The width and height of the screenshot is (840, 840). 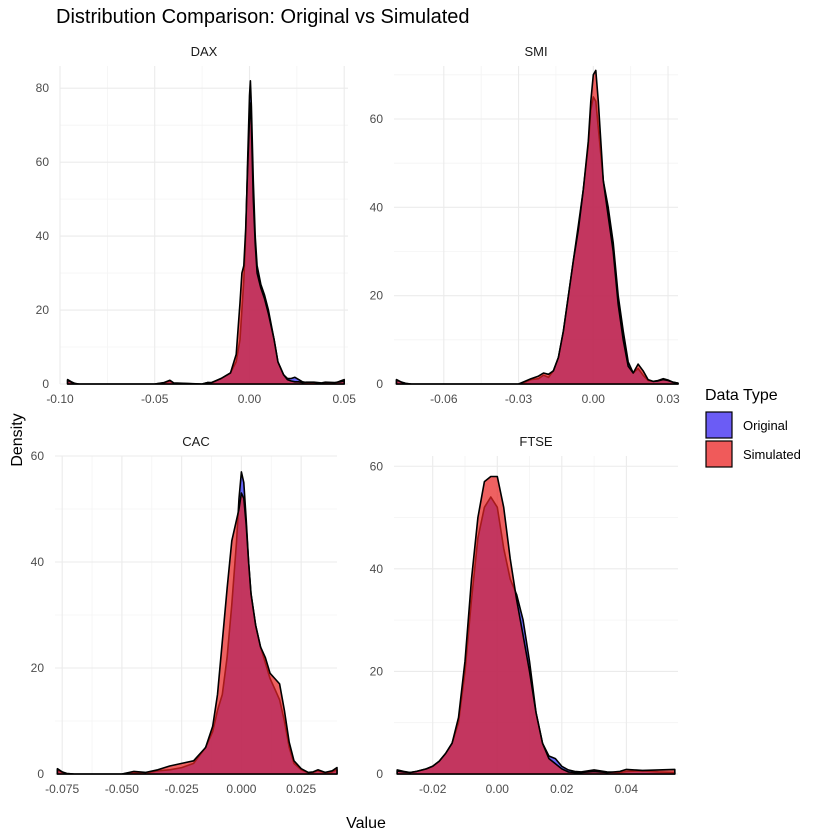 I want to click on density-area-simulated-dax, so click(x=205, y=243).